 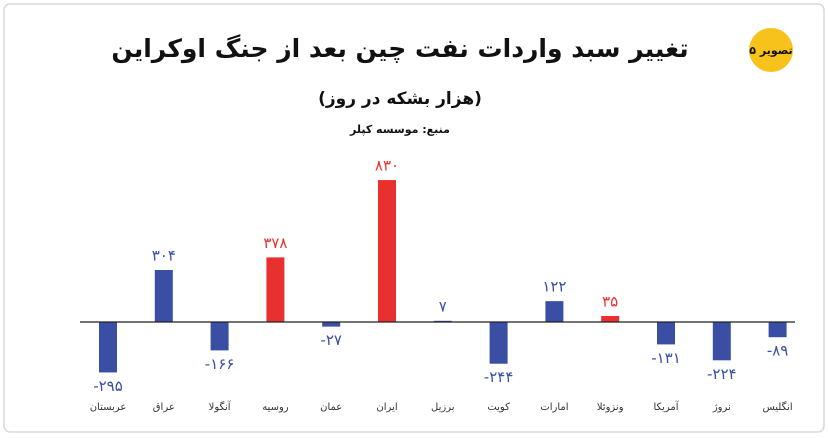 What do you see at coordinates (331, 340) in the screenshot?
I see `value-label: -۲۷` at bounding box center [331, 340].